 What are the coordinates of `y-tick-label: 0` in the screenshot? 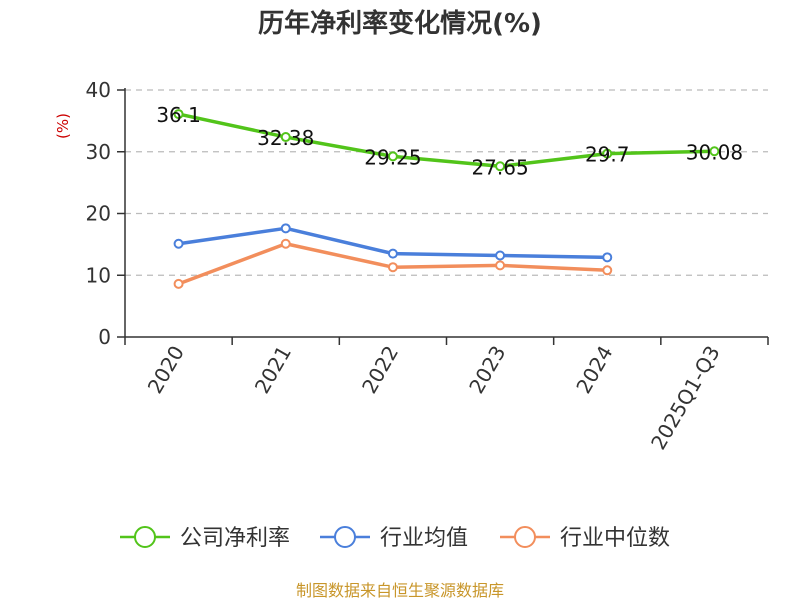 It's located at (104, 337).